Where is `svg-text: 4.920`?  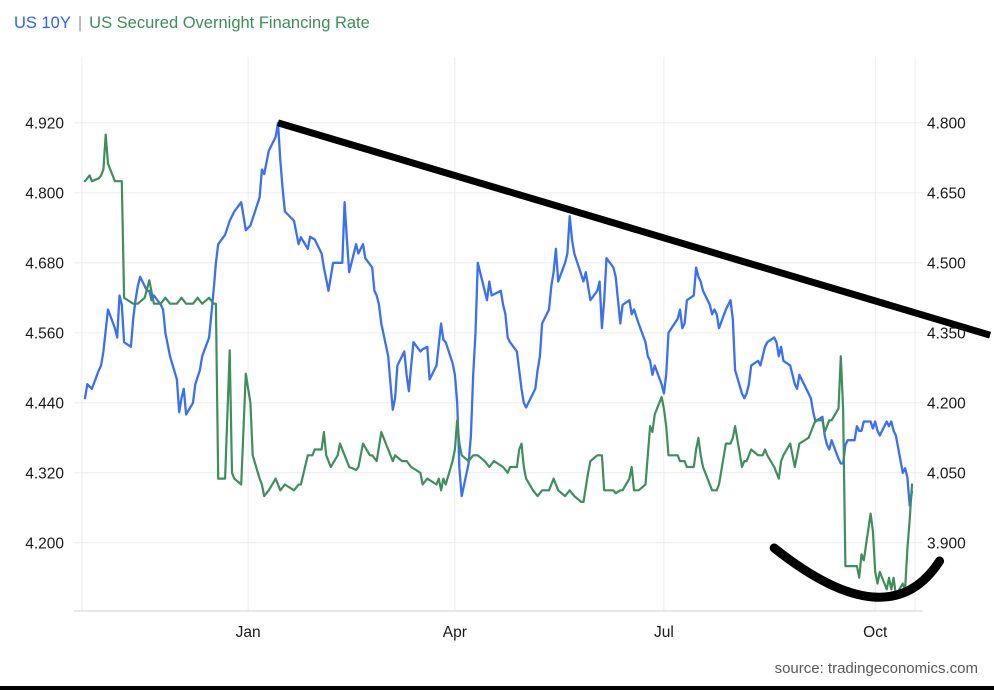
svg-text: 4.920 is located at coordinates (44, 123).